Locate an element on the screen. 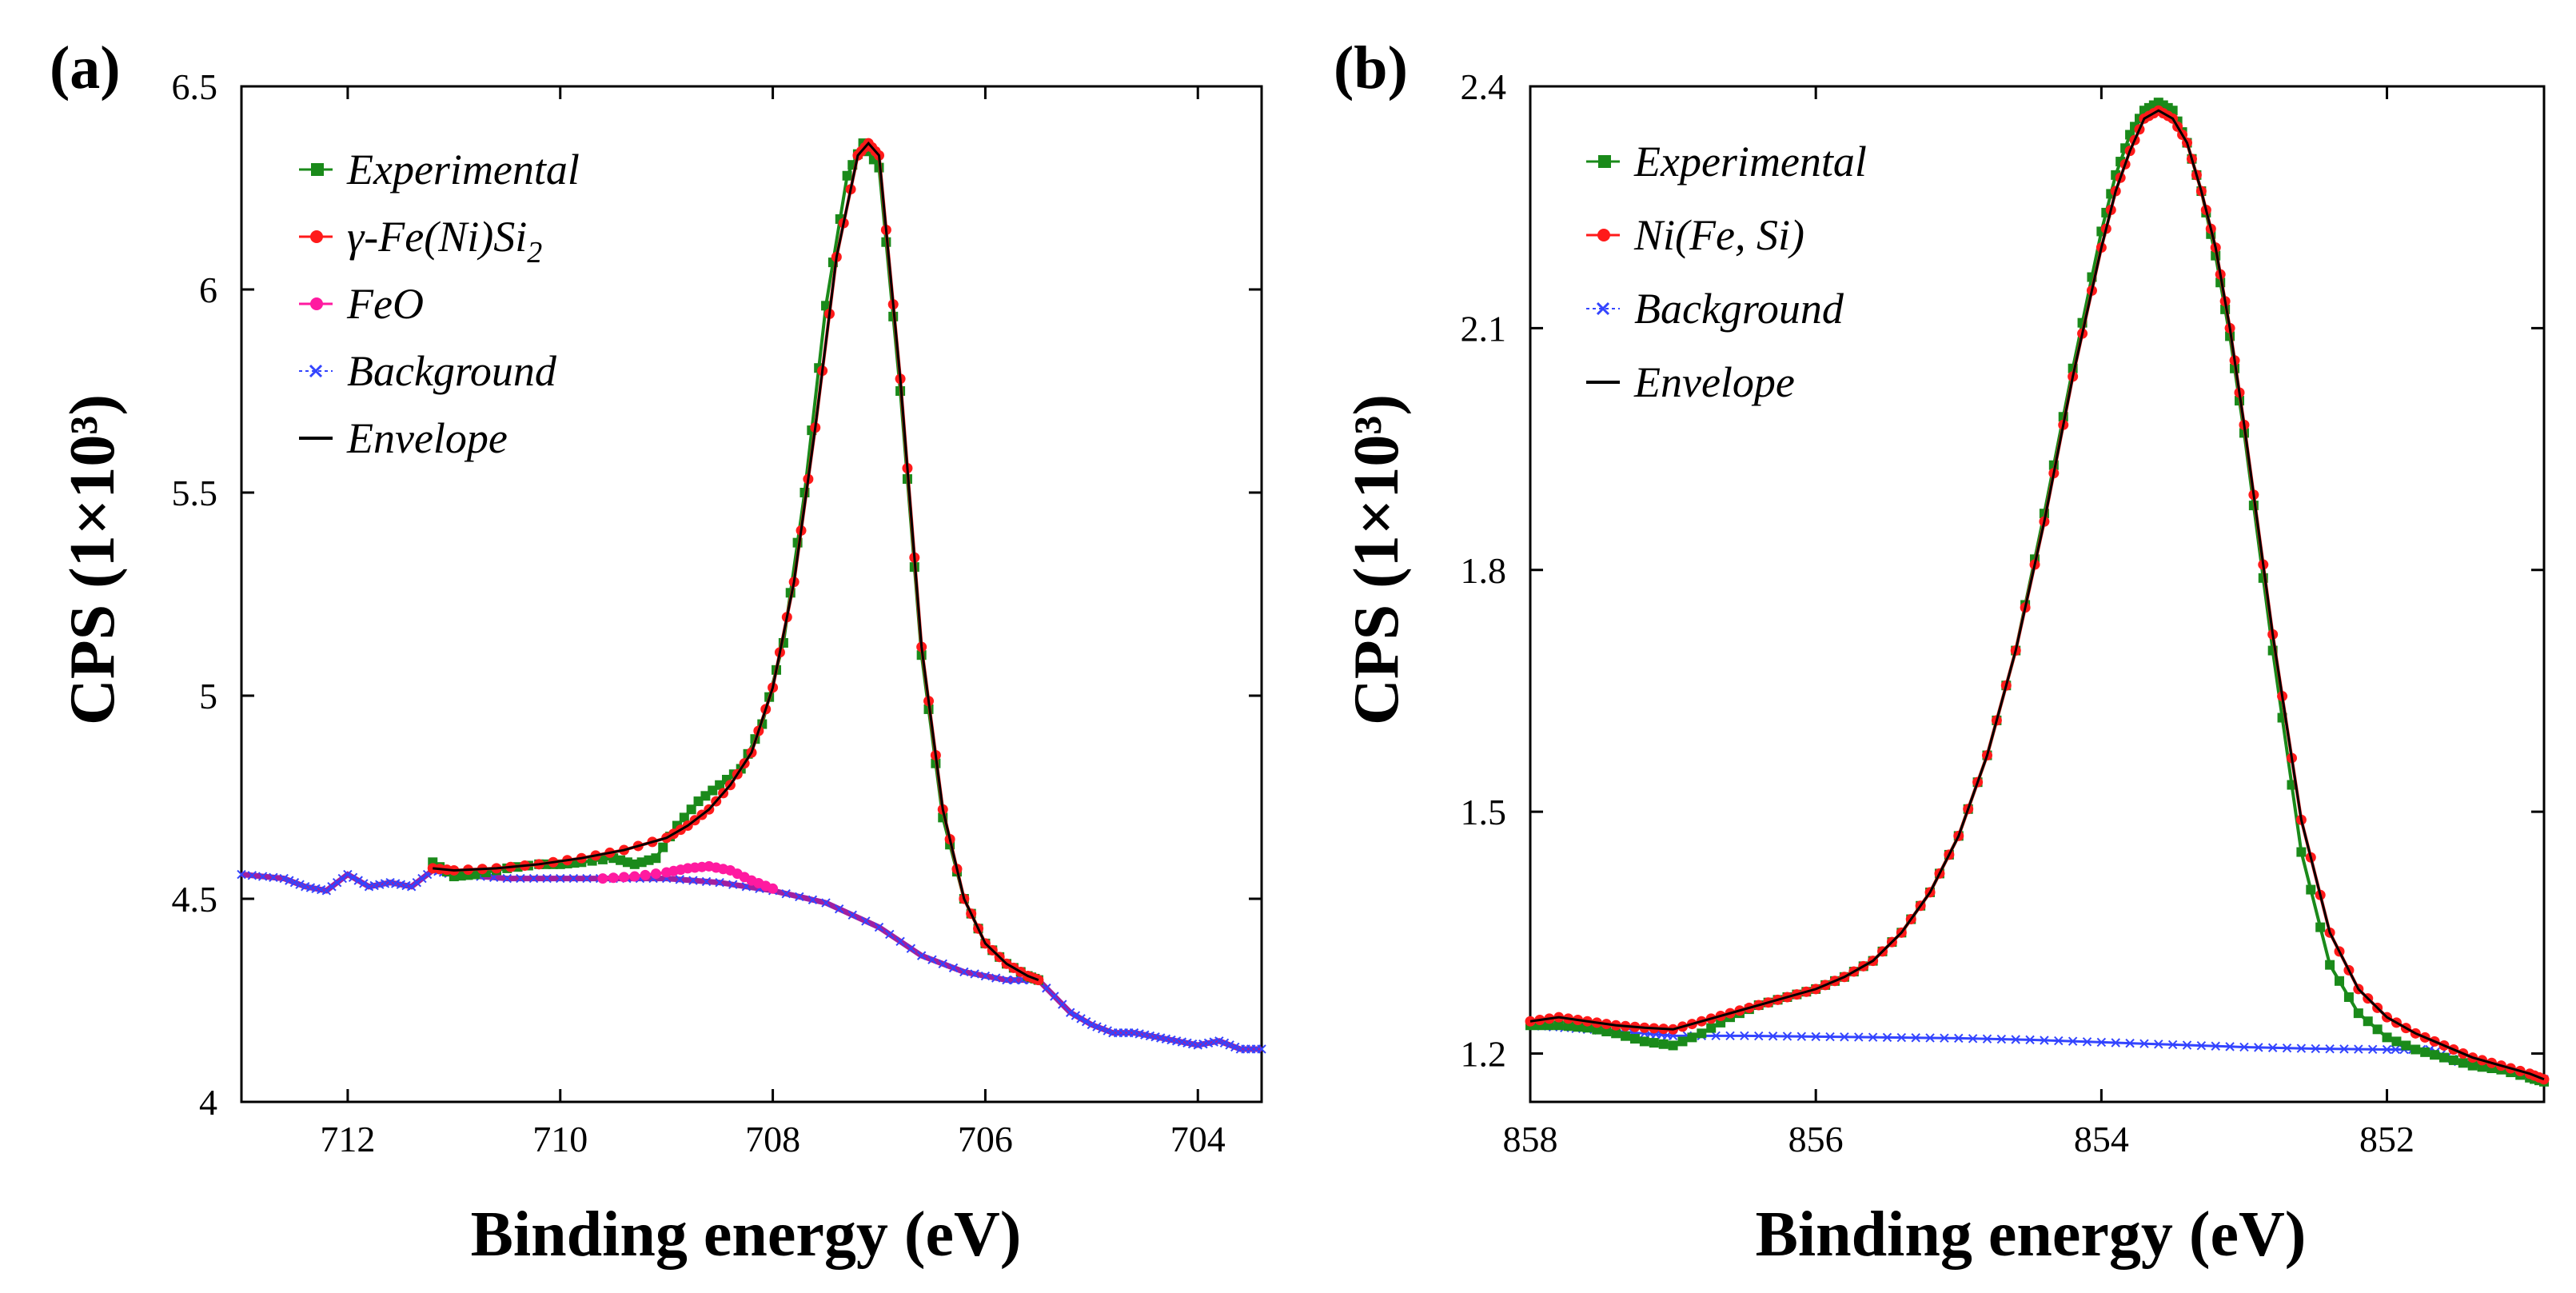 The height and width of the screenshot is (1293, 2576). panel-b-x-axis-label: Binding energy (eV) is located at coordinates (2032, 1234).